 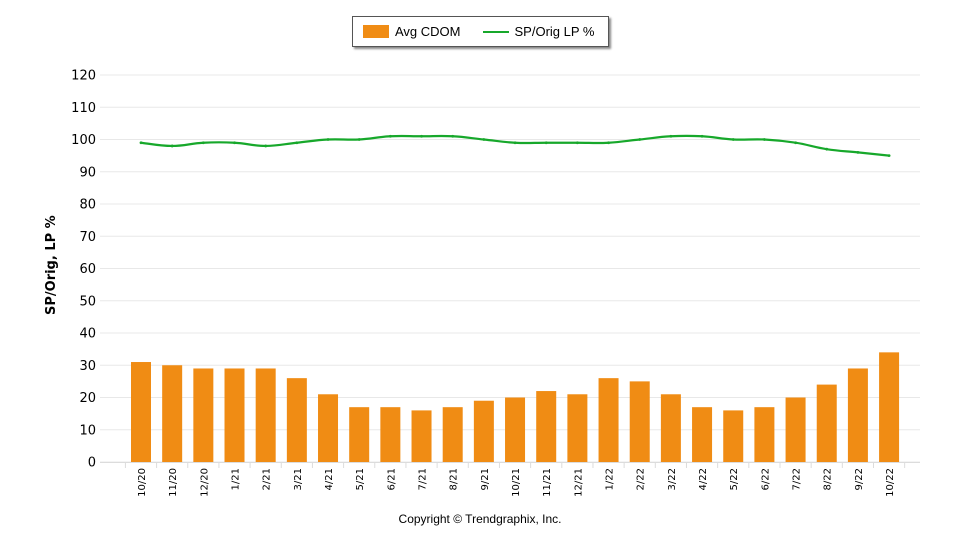 What do you see at coordinates (890, 482) in the screenshot?
I see `x-tick-label: 10/22` at bounding box center [890, 482].